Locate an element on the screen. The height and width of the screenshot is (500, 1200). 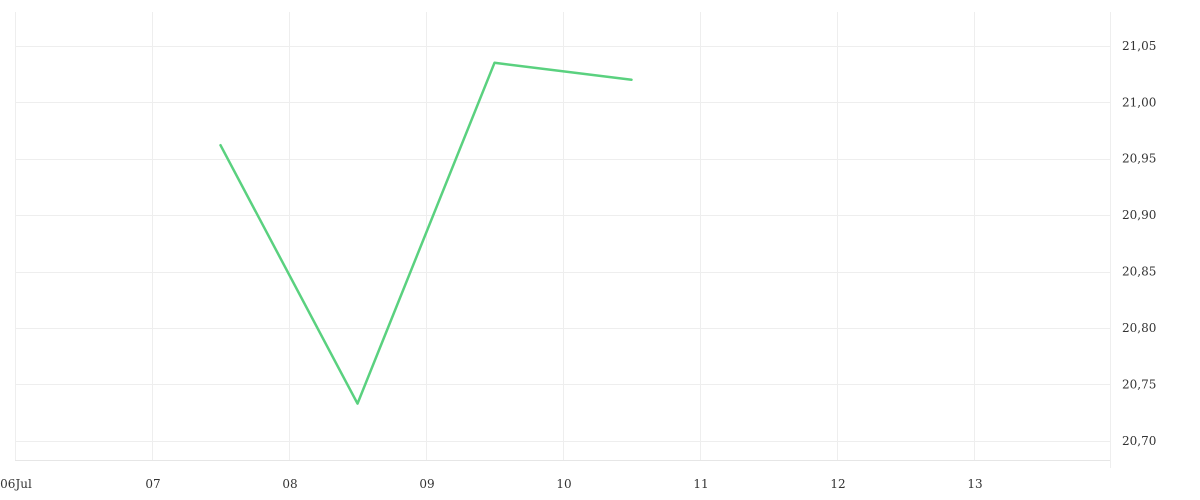
x-tick-label: 10 is located at coordinates (563, 484).